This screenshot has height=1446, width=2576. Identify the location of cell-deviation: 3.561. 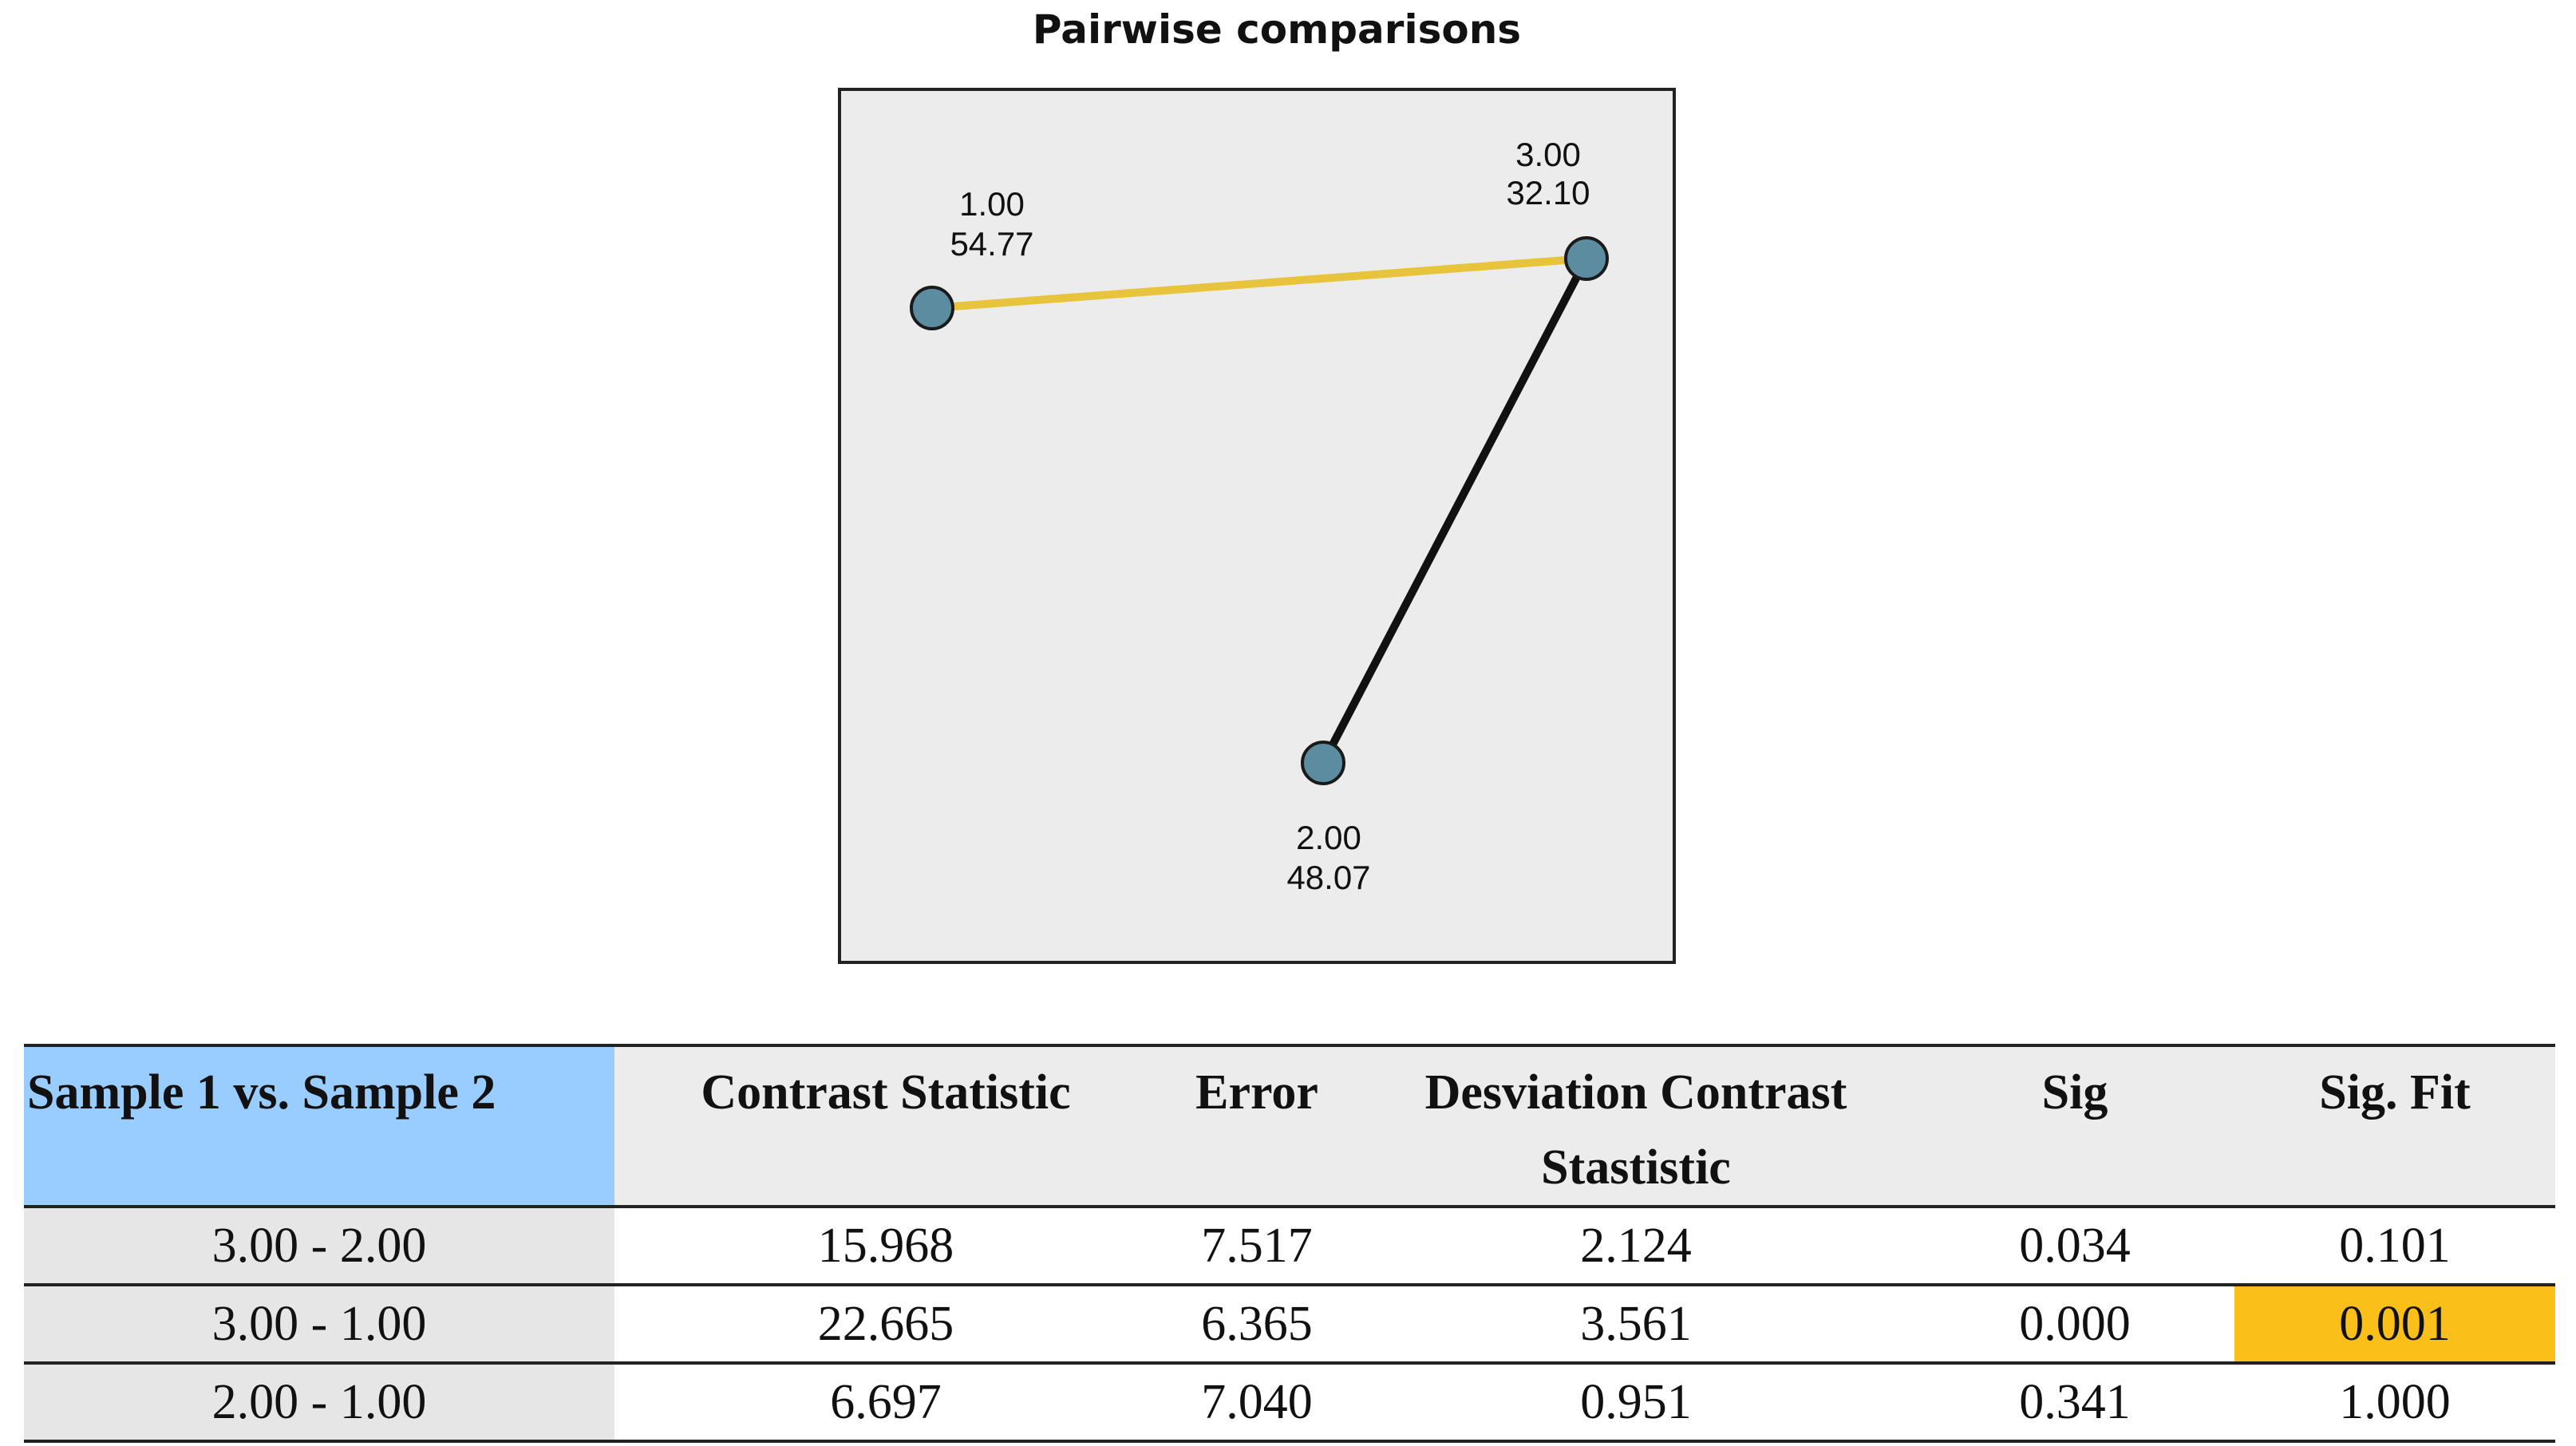
(1636, 1325).